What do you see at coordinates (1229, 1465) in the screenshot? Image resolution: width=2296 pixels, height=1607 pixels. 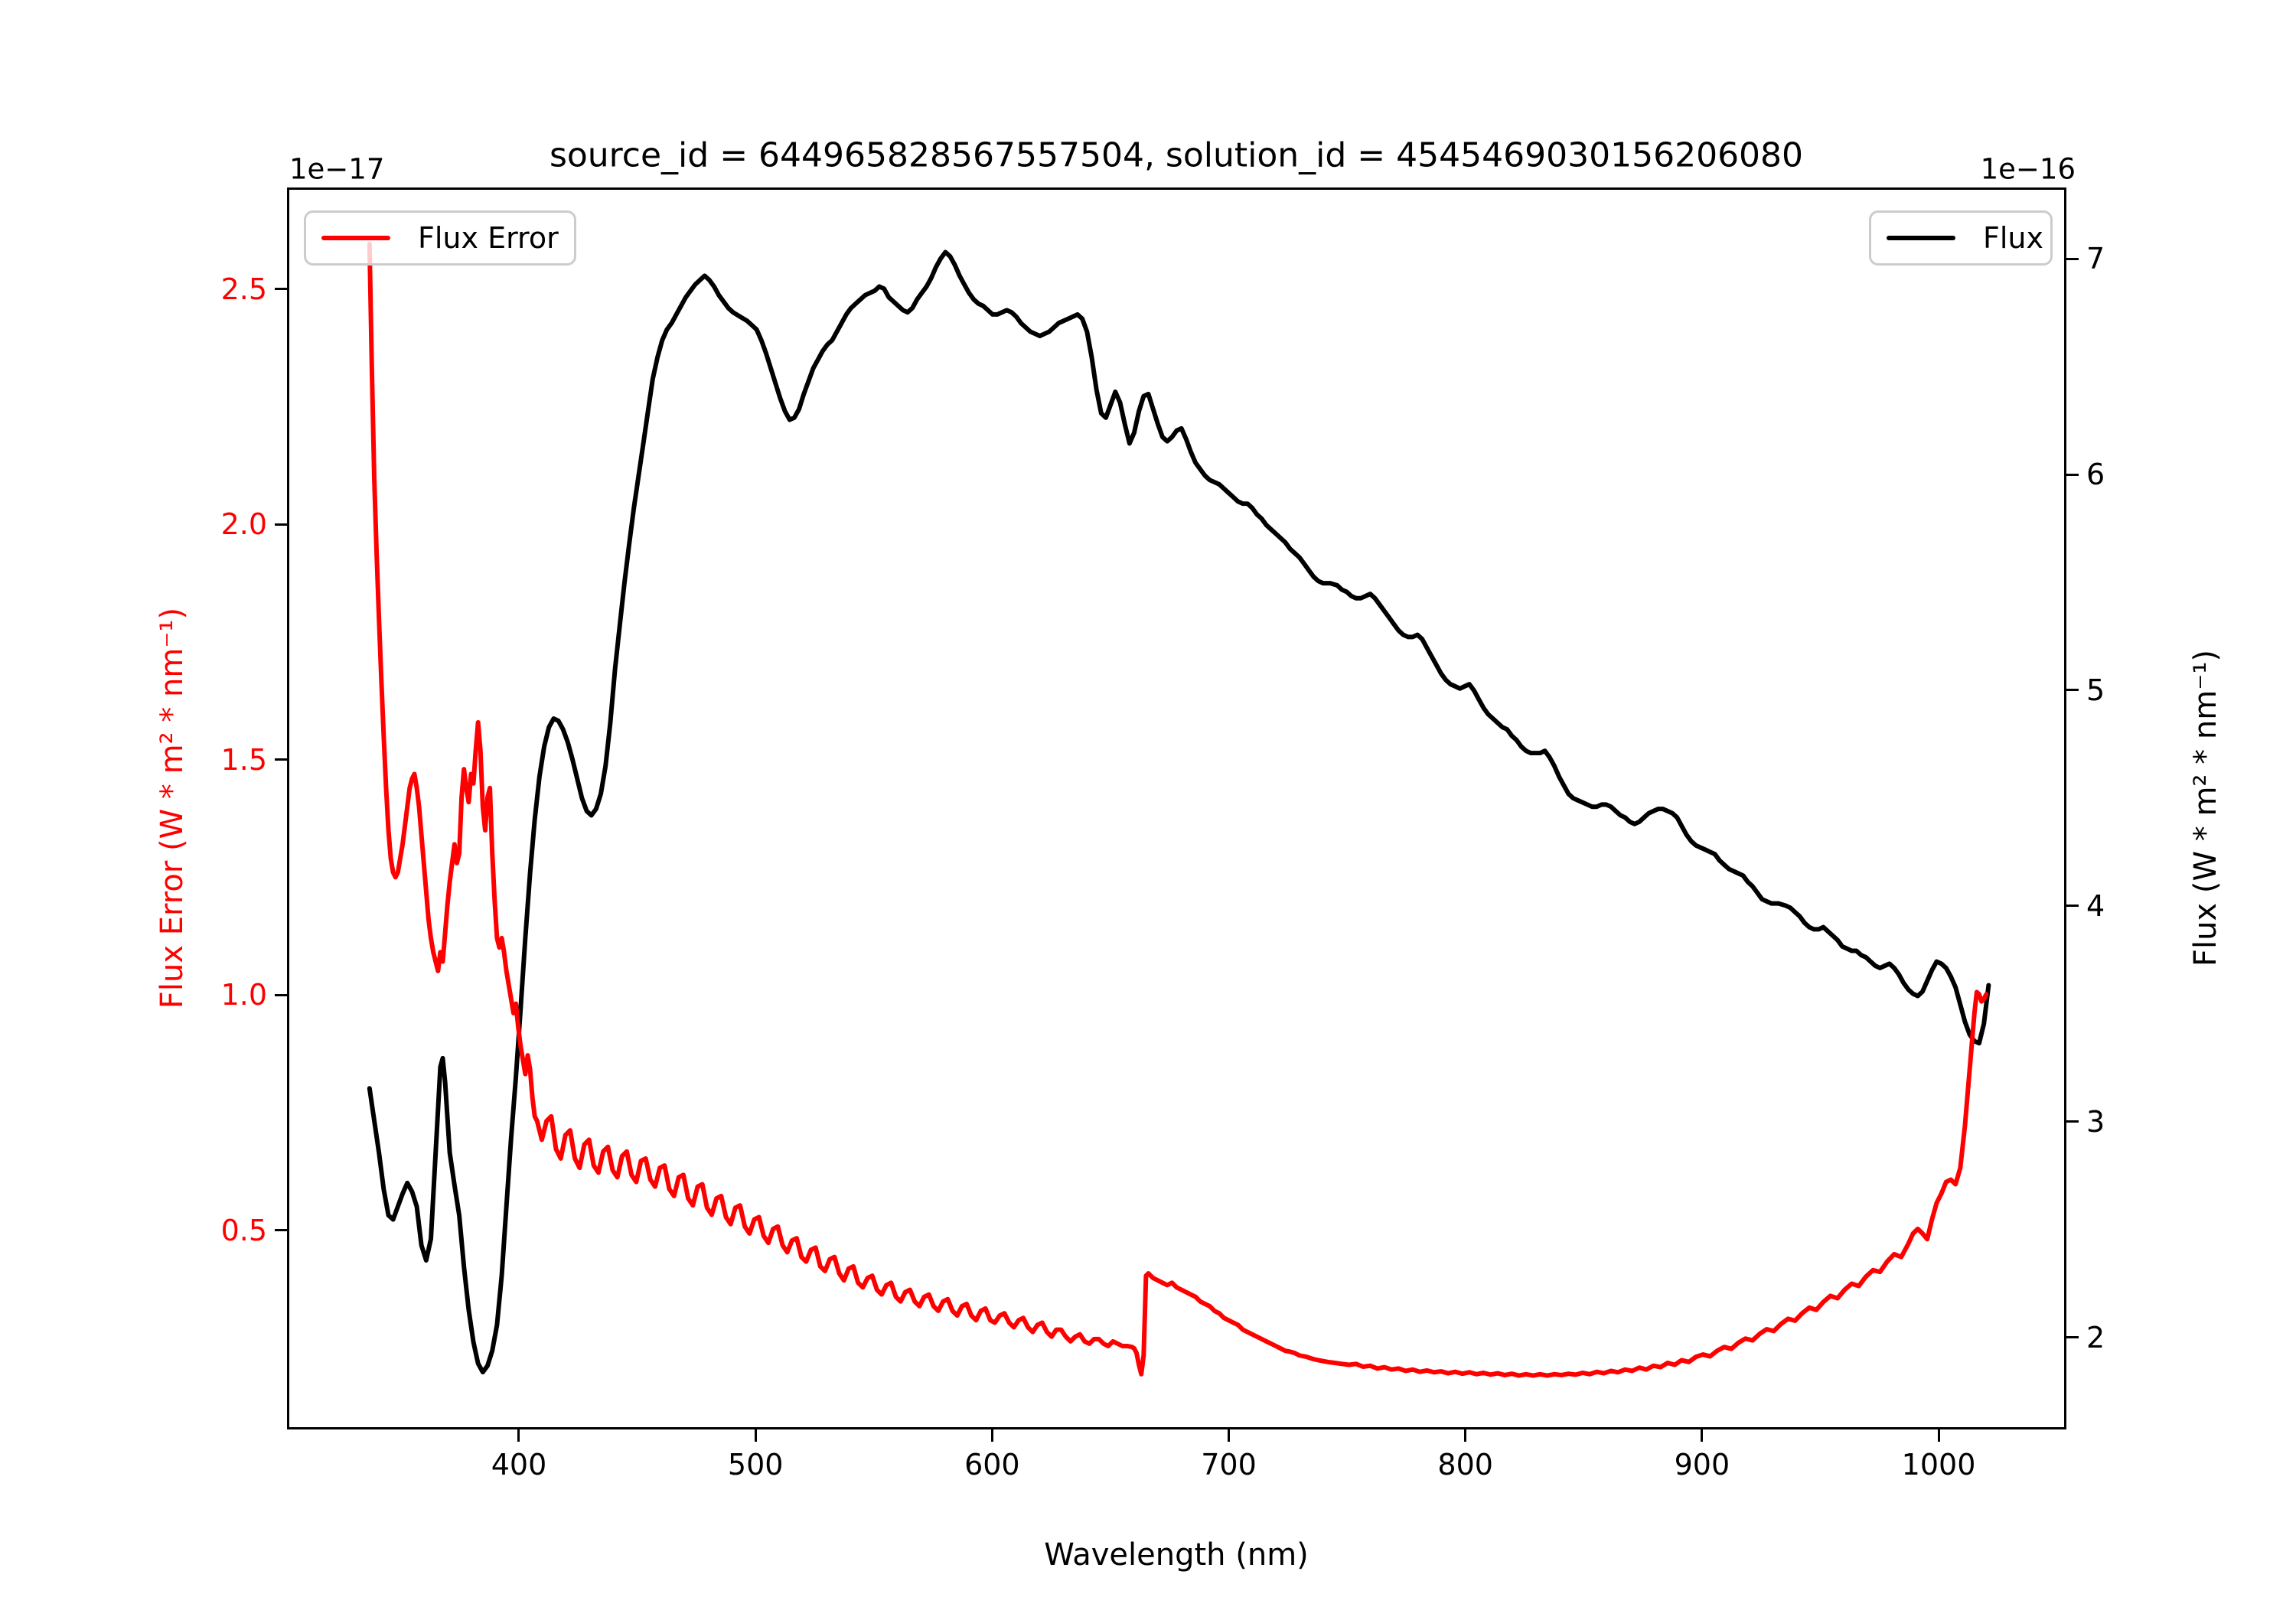 I see `x-tick-label: 700` at bounding box center [1229, 1465].